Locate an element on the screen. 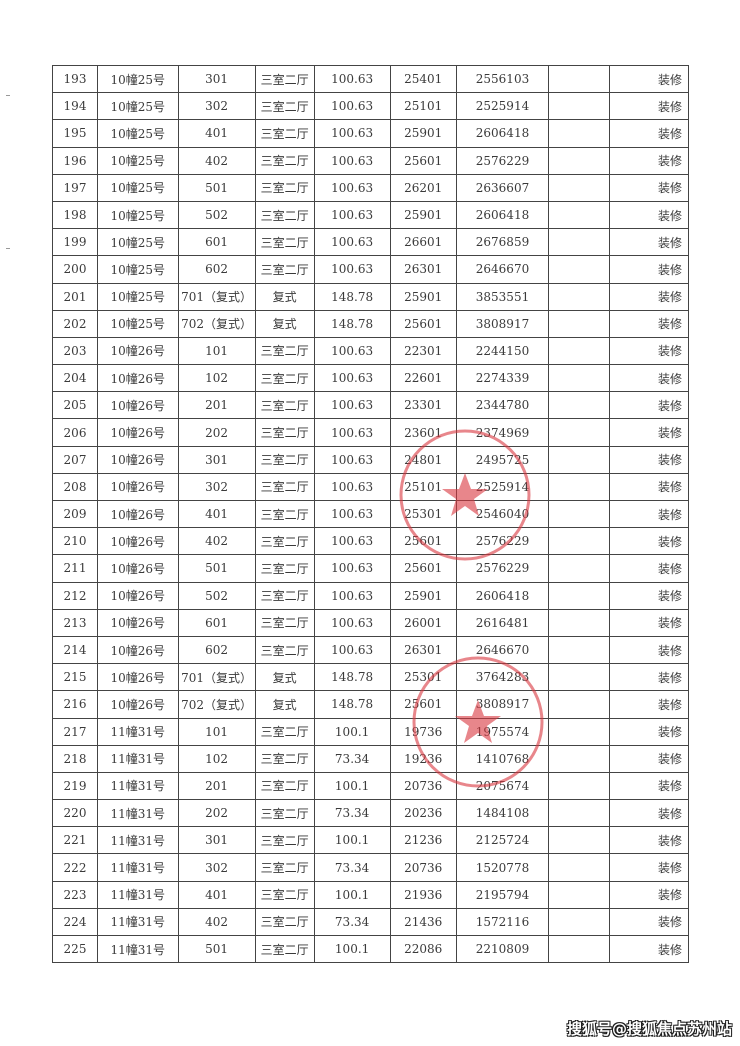  table-row: 194 10幢25号 302 三室二厅 100.63 25101 2525914 装修 is located at coordinates (371, 106).